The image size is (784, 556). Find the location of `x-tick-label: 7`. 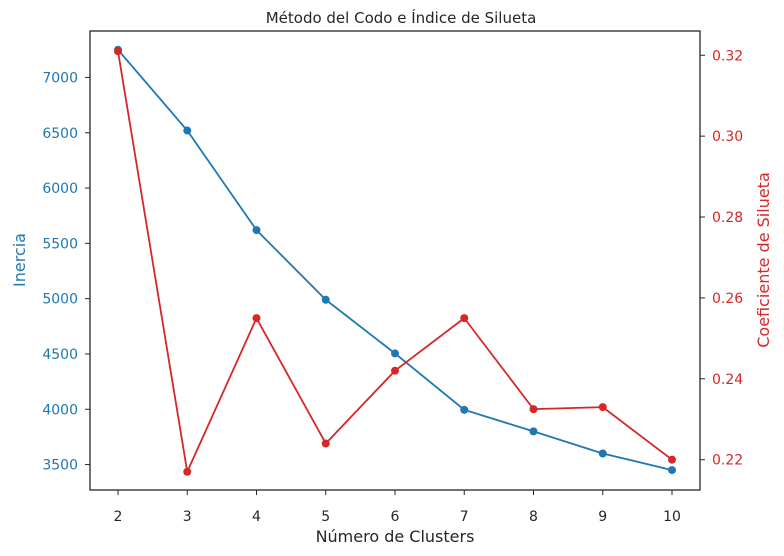

x-tick-label: 7 is located at coordinates (464, 517).